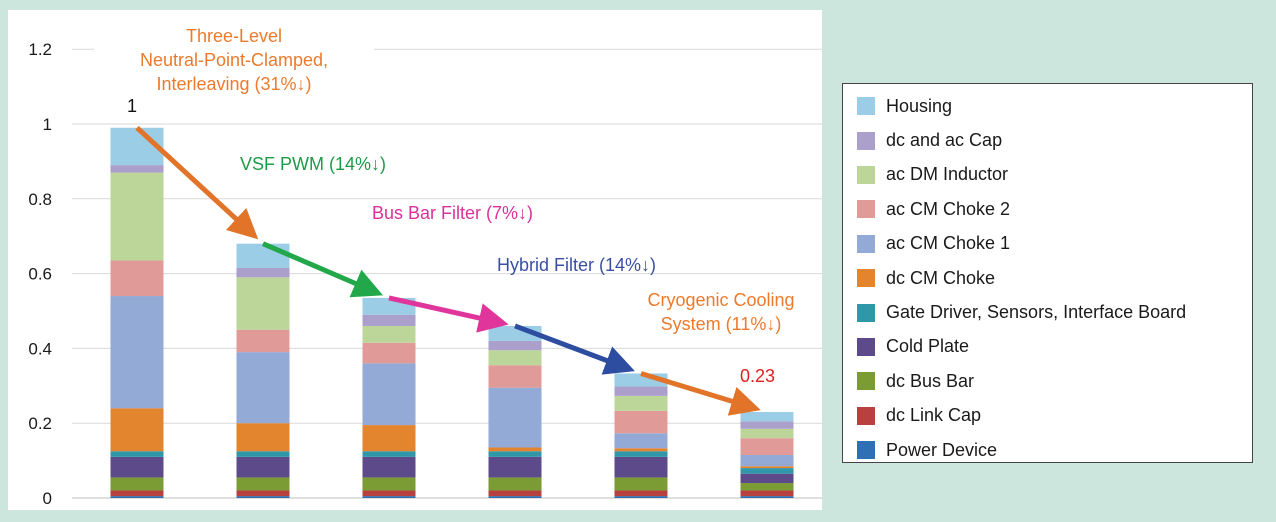  Describe the element at coordinates (721, 312) in the screenshot. I see `annotation-cryogenic-cooling: Cryogenic Cooling System (11%↓)` at that location.